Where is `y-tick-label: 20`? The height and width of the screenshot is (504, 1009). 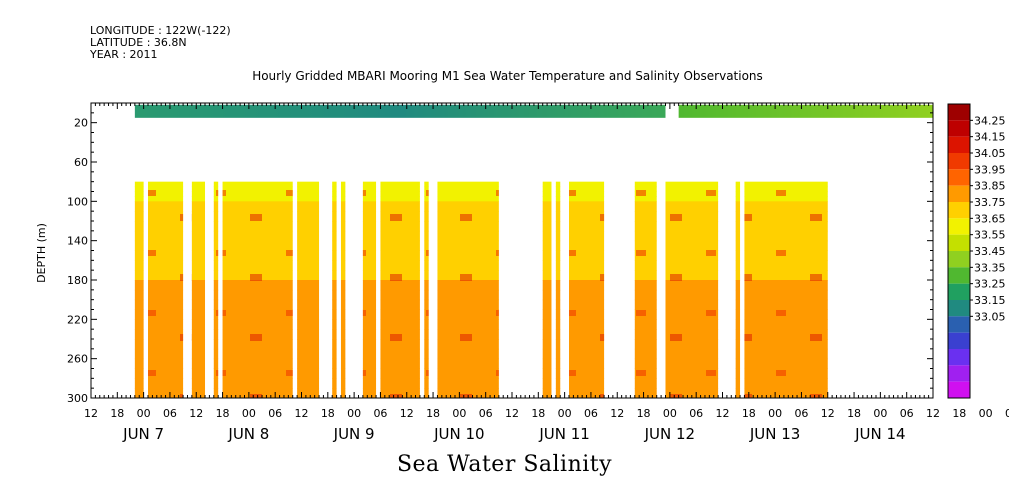
y-tick-label: 20 is located at coordinates (81, 123).